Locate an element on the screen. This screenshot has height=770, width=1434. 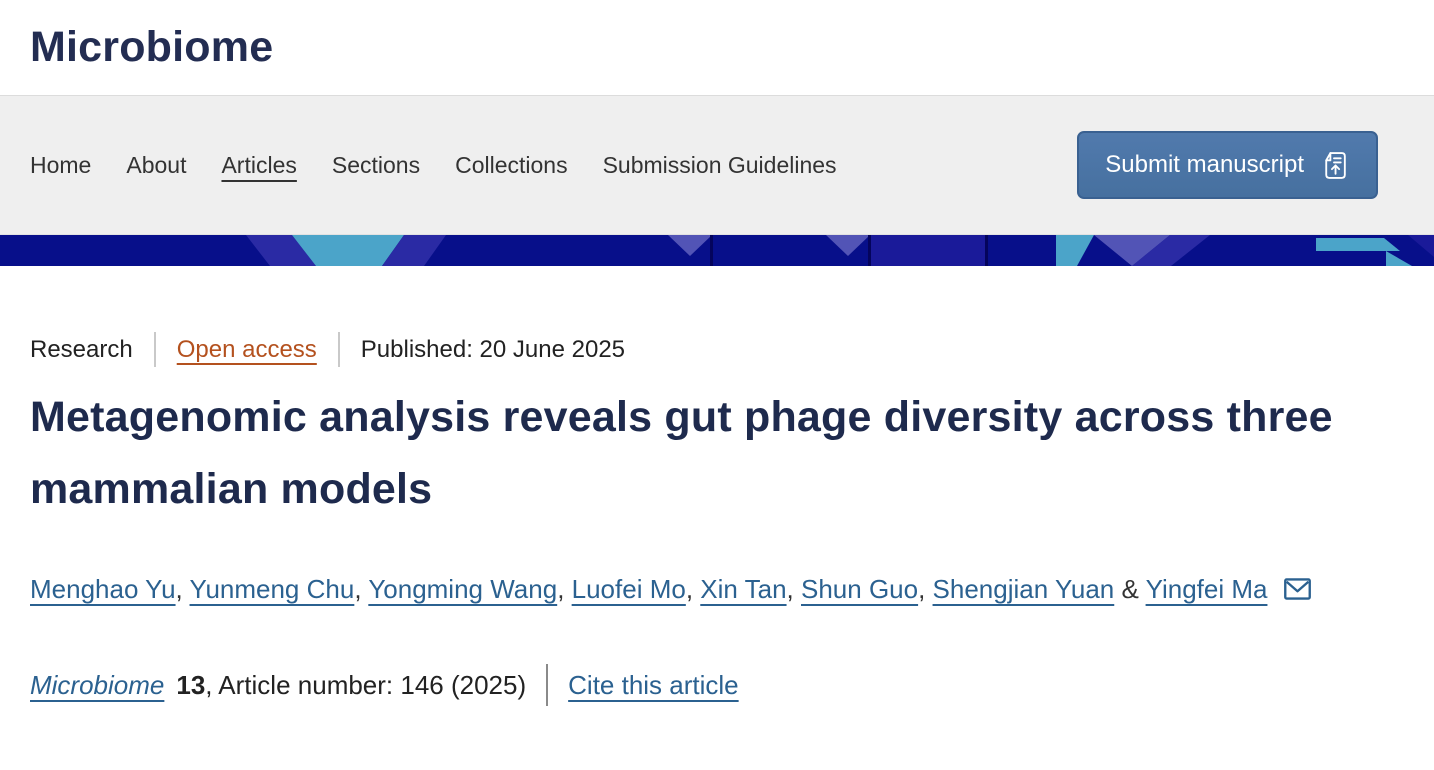
decorative-banner is located at coordinates (717, 250).